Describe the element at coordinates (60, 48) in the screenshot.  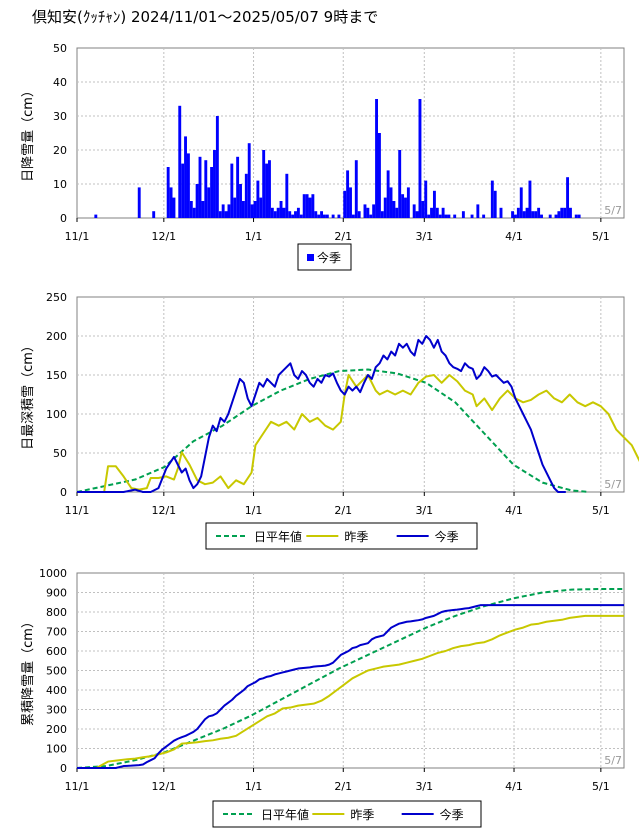
I see `y-tick-label: 50` at that location.